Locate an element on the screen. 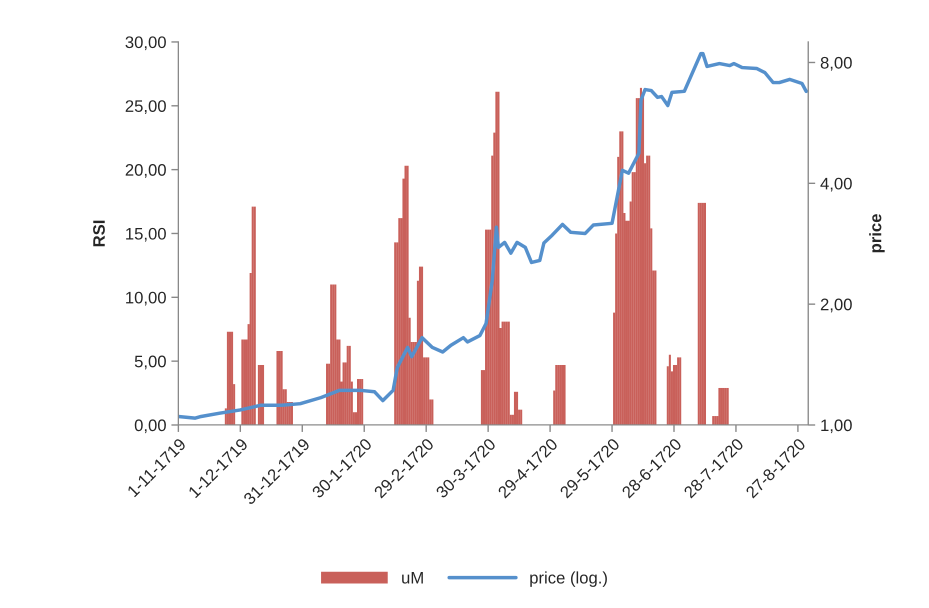 The height and width of the screenshot is (608, 929). y-tick-label: 25,00 is located at coordinates (146, 107).